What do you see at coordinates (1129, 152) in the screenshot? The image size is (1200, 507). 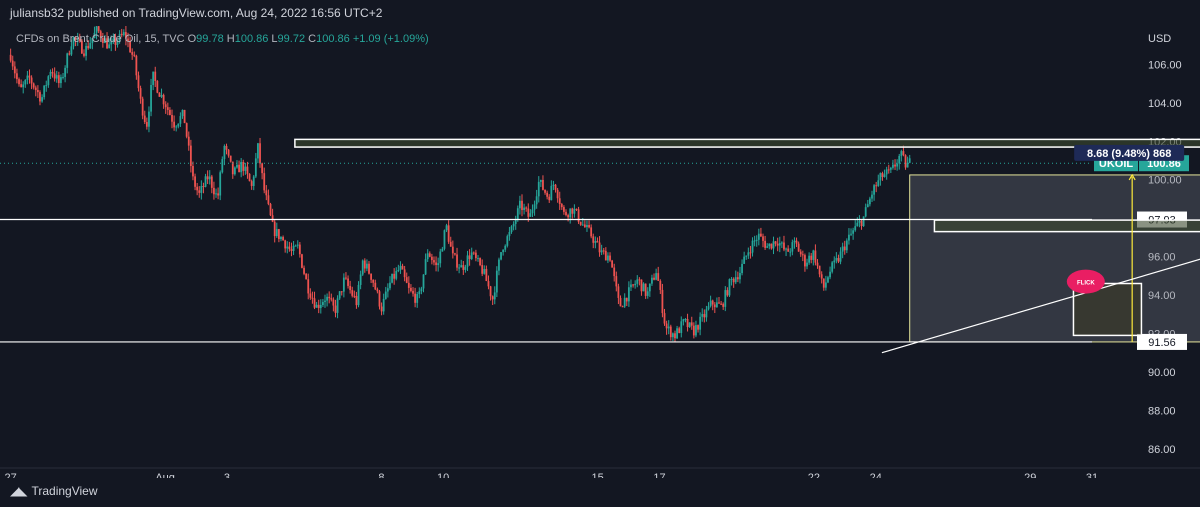 I see `measure-label-bg` at bounding box center [1129, 152].